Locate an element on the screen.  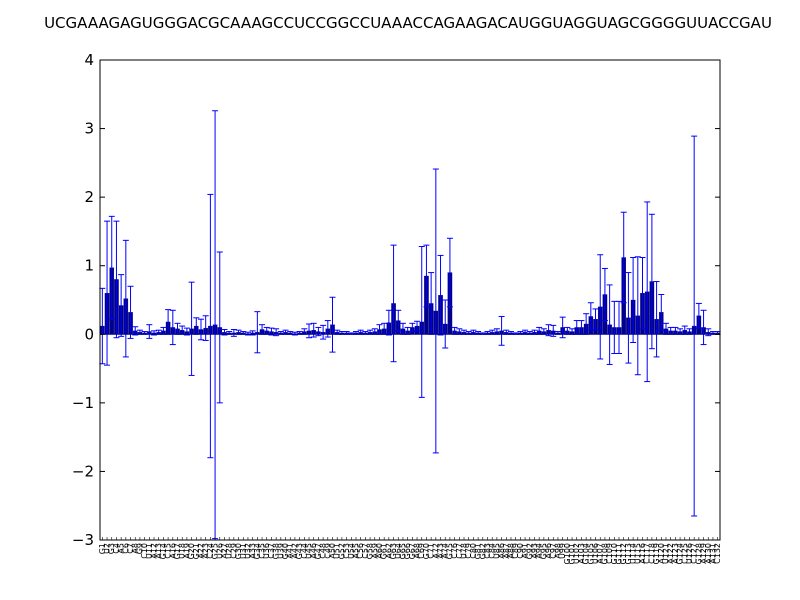
x-tick-label-A60: A60 is located at coordinates (379, 551).